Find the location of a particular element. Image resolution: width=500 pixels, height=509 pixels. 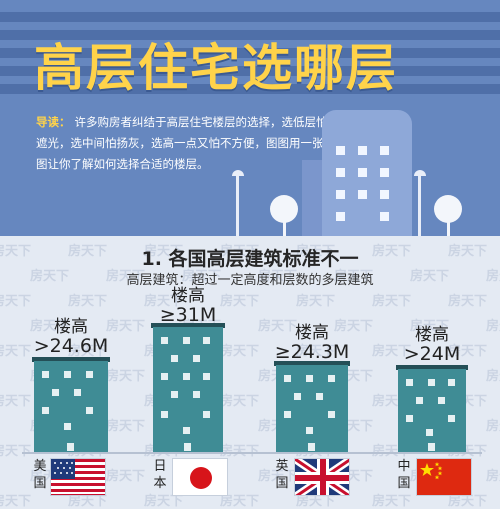

japan-flag-icon is located at coordinates (200, 477).